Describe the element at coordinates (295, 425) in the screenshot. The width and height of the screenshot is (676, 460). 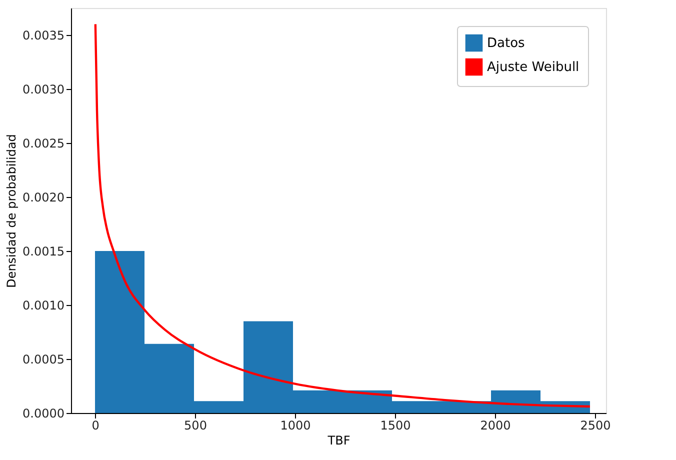
I see `x-tick-label: 1000` at that location.